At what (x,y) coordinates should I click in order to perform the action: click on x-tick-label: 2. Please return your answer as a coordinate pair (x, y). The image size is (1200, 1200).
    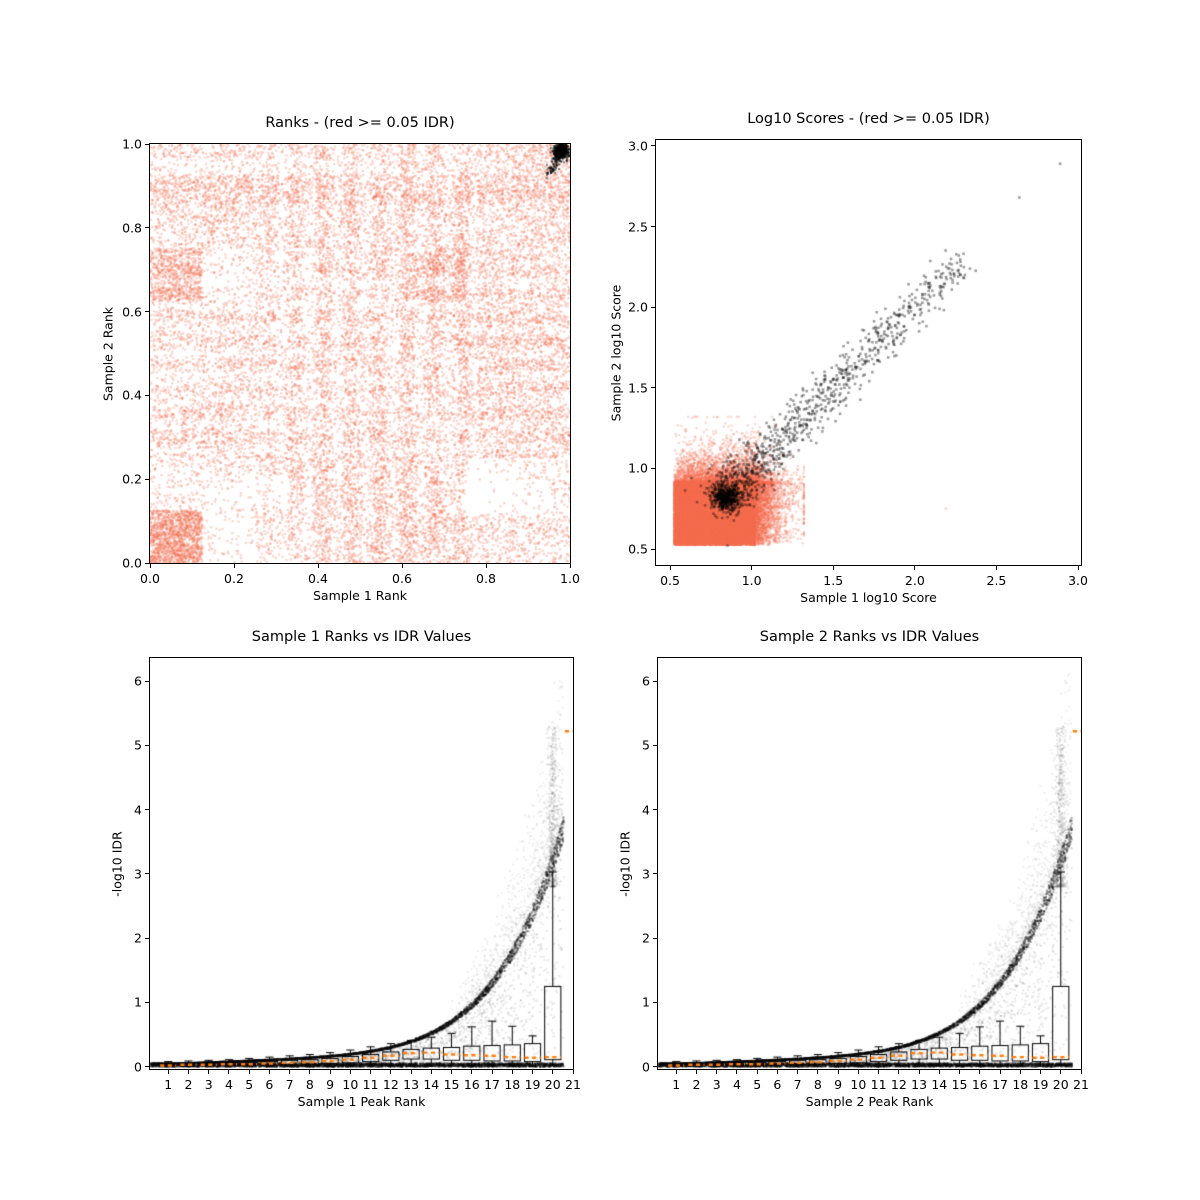
    Looking at the image, I should click on (188, 1084).